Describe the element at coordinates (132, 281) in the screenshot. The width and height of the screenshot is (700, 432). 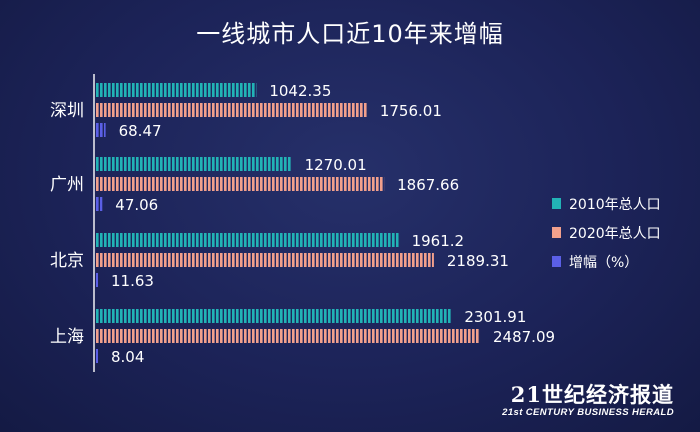
I see `data-label-2-2: 11.63` at that location.